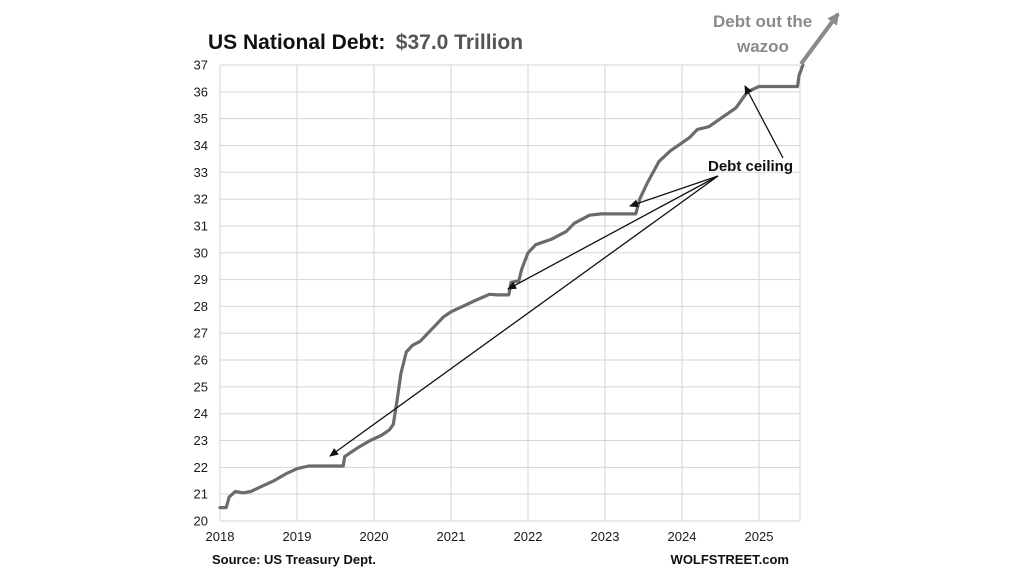 The width and height of the screenshot is (1024, 576). Describe the element at coordinates (764, 122) in the screenshot. I see `debt-ceiling-arrow-2025` at that location.